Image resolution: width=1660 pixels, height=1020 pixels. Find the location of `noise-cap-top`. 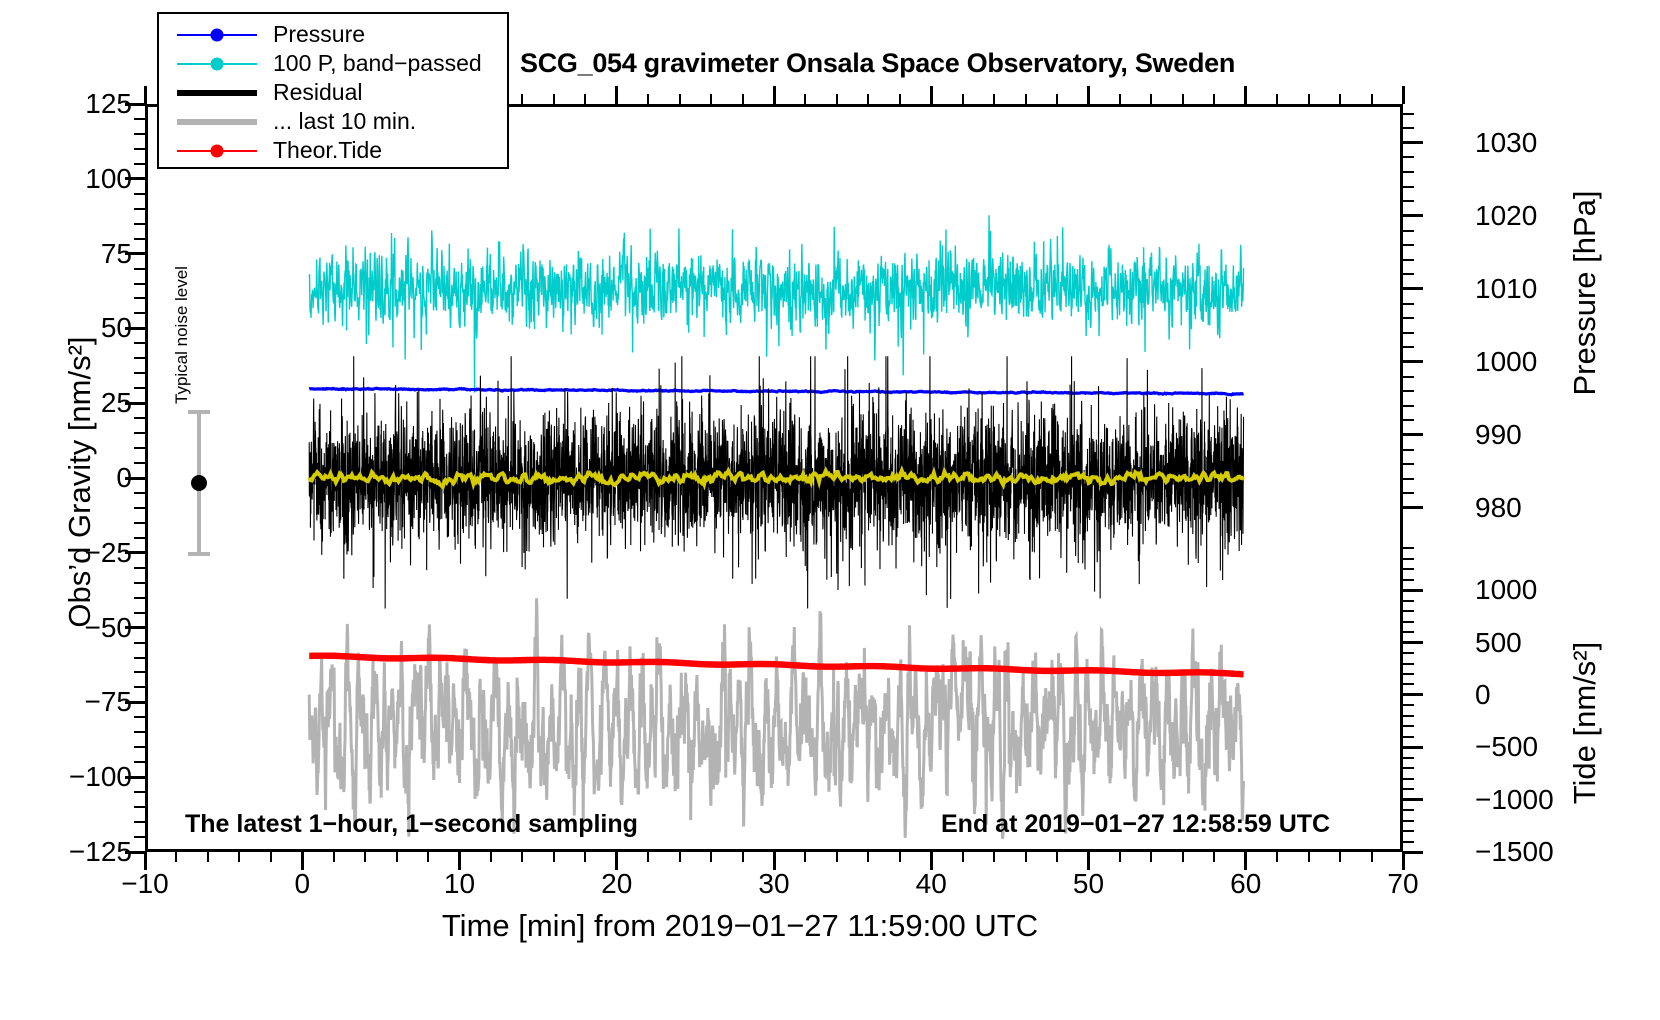

noise-cap-top is located at coordinates (199, 412).